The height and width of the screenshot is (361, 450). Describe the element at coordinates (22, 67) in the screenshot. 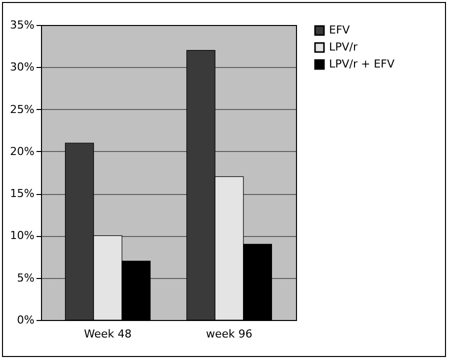

I see `y-tick-label: 30%` at that location.